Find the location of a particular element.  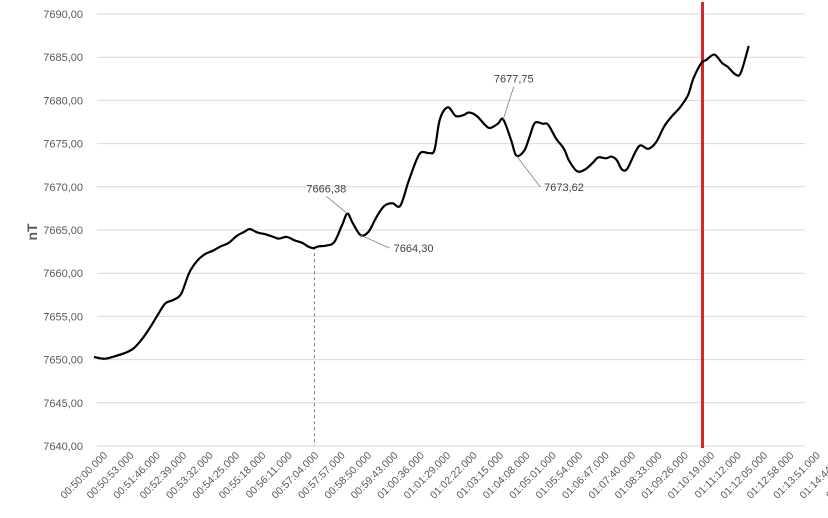

y-tick-label: 7670,00 is located at coordinates (63, 188).